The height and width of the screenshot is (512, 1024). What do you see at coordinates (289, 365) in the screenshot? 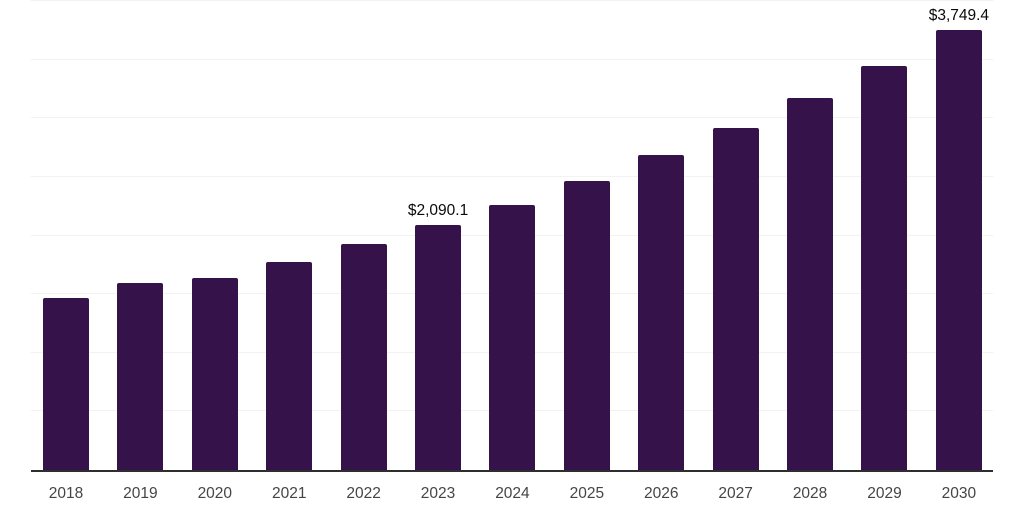
I see `bar-2021` at bounding box center [289, 365].